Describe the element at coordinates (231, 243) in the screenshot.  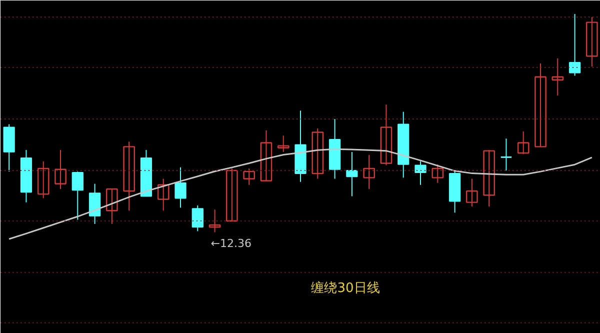
I see `text: ←12.36` at that location.